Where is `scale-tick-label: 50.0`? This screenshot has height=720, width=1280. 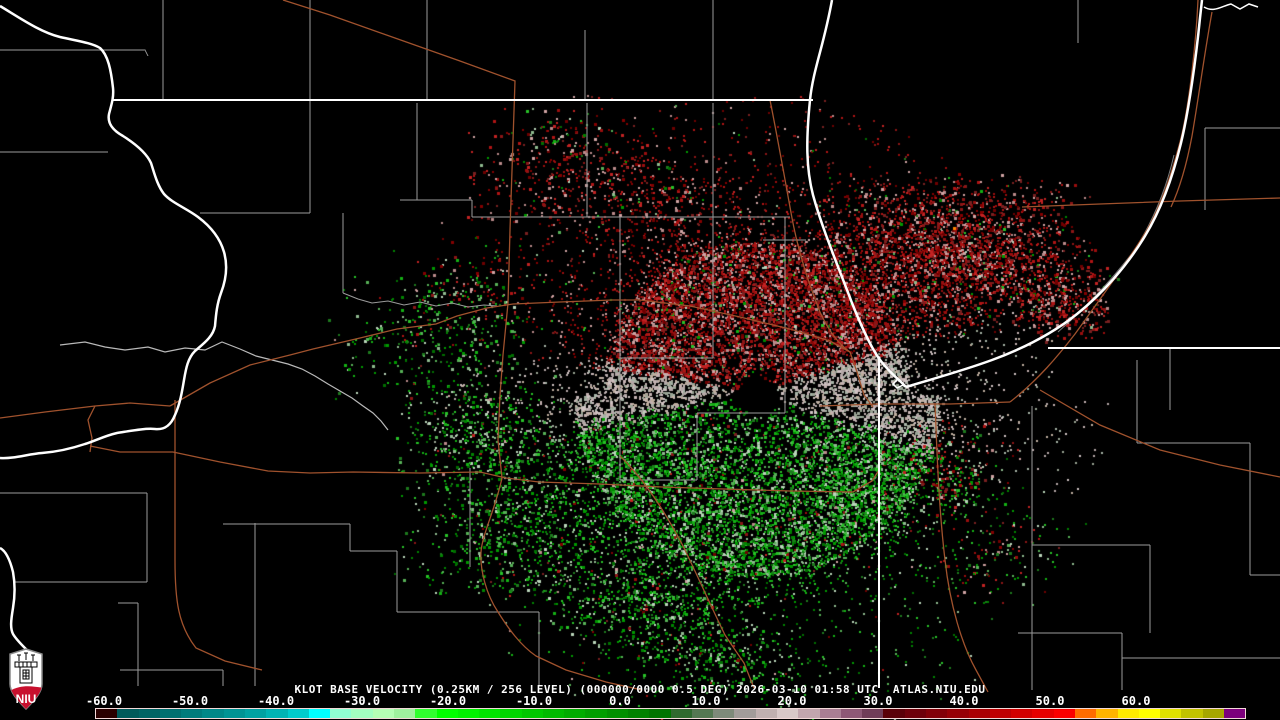 scale-tick-label: 50.0 is located at coordinates (1050, 701).